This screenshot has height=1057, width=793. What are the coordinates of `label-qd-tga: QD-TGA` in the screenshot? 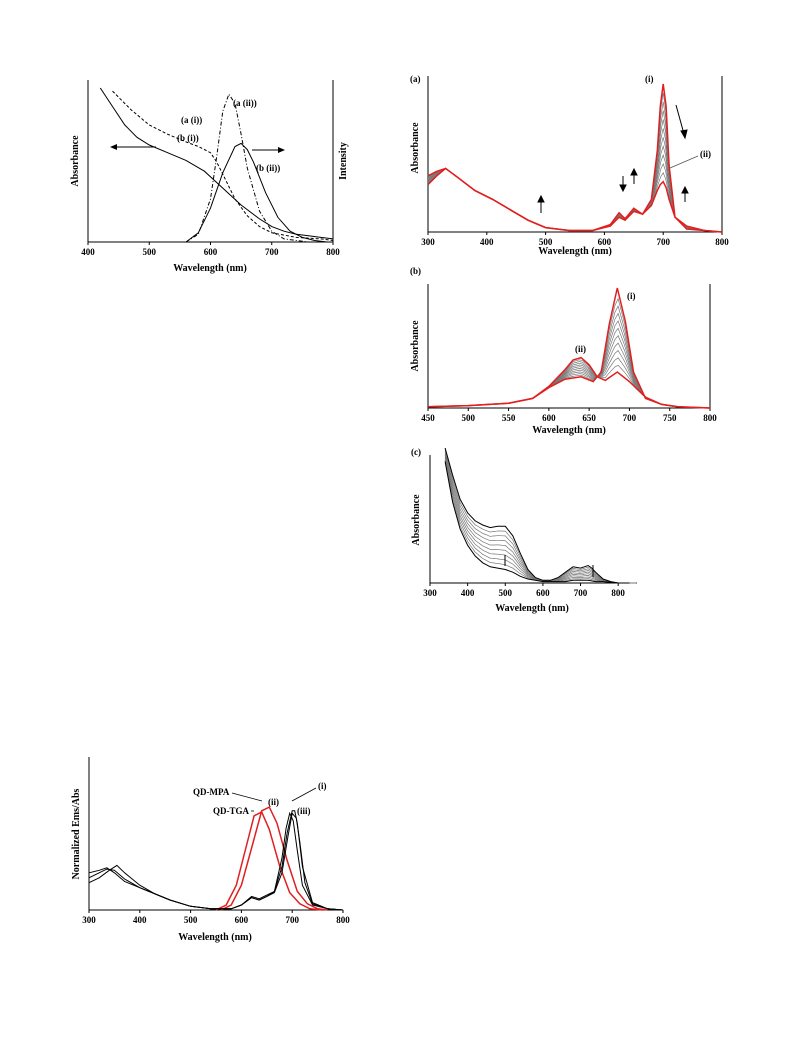 It's located at (231, 811).